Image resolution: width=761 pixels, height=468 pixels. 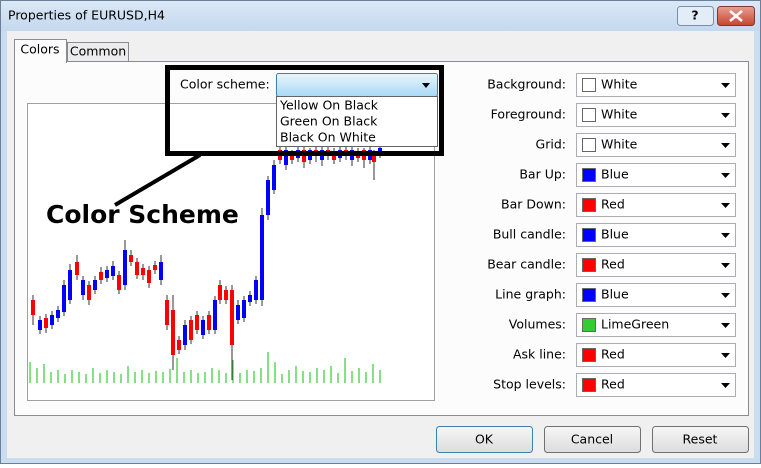 I want to click on color-name: LimeGreen, so click(x=635, y=324).